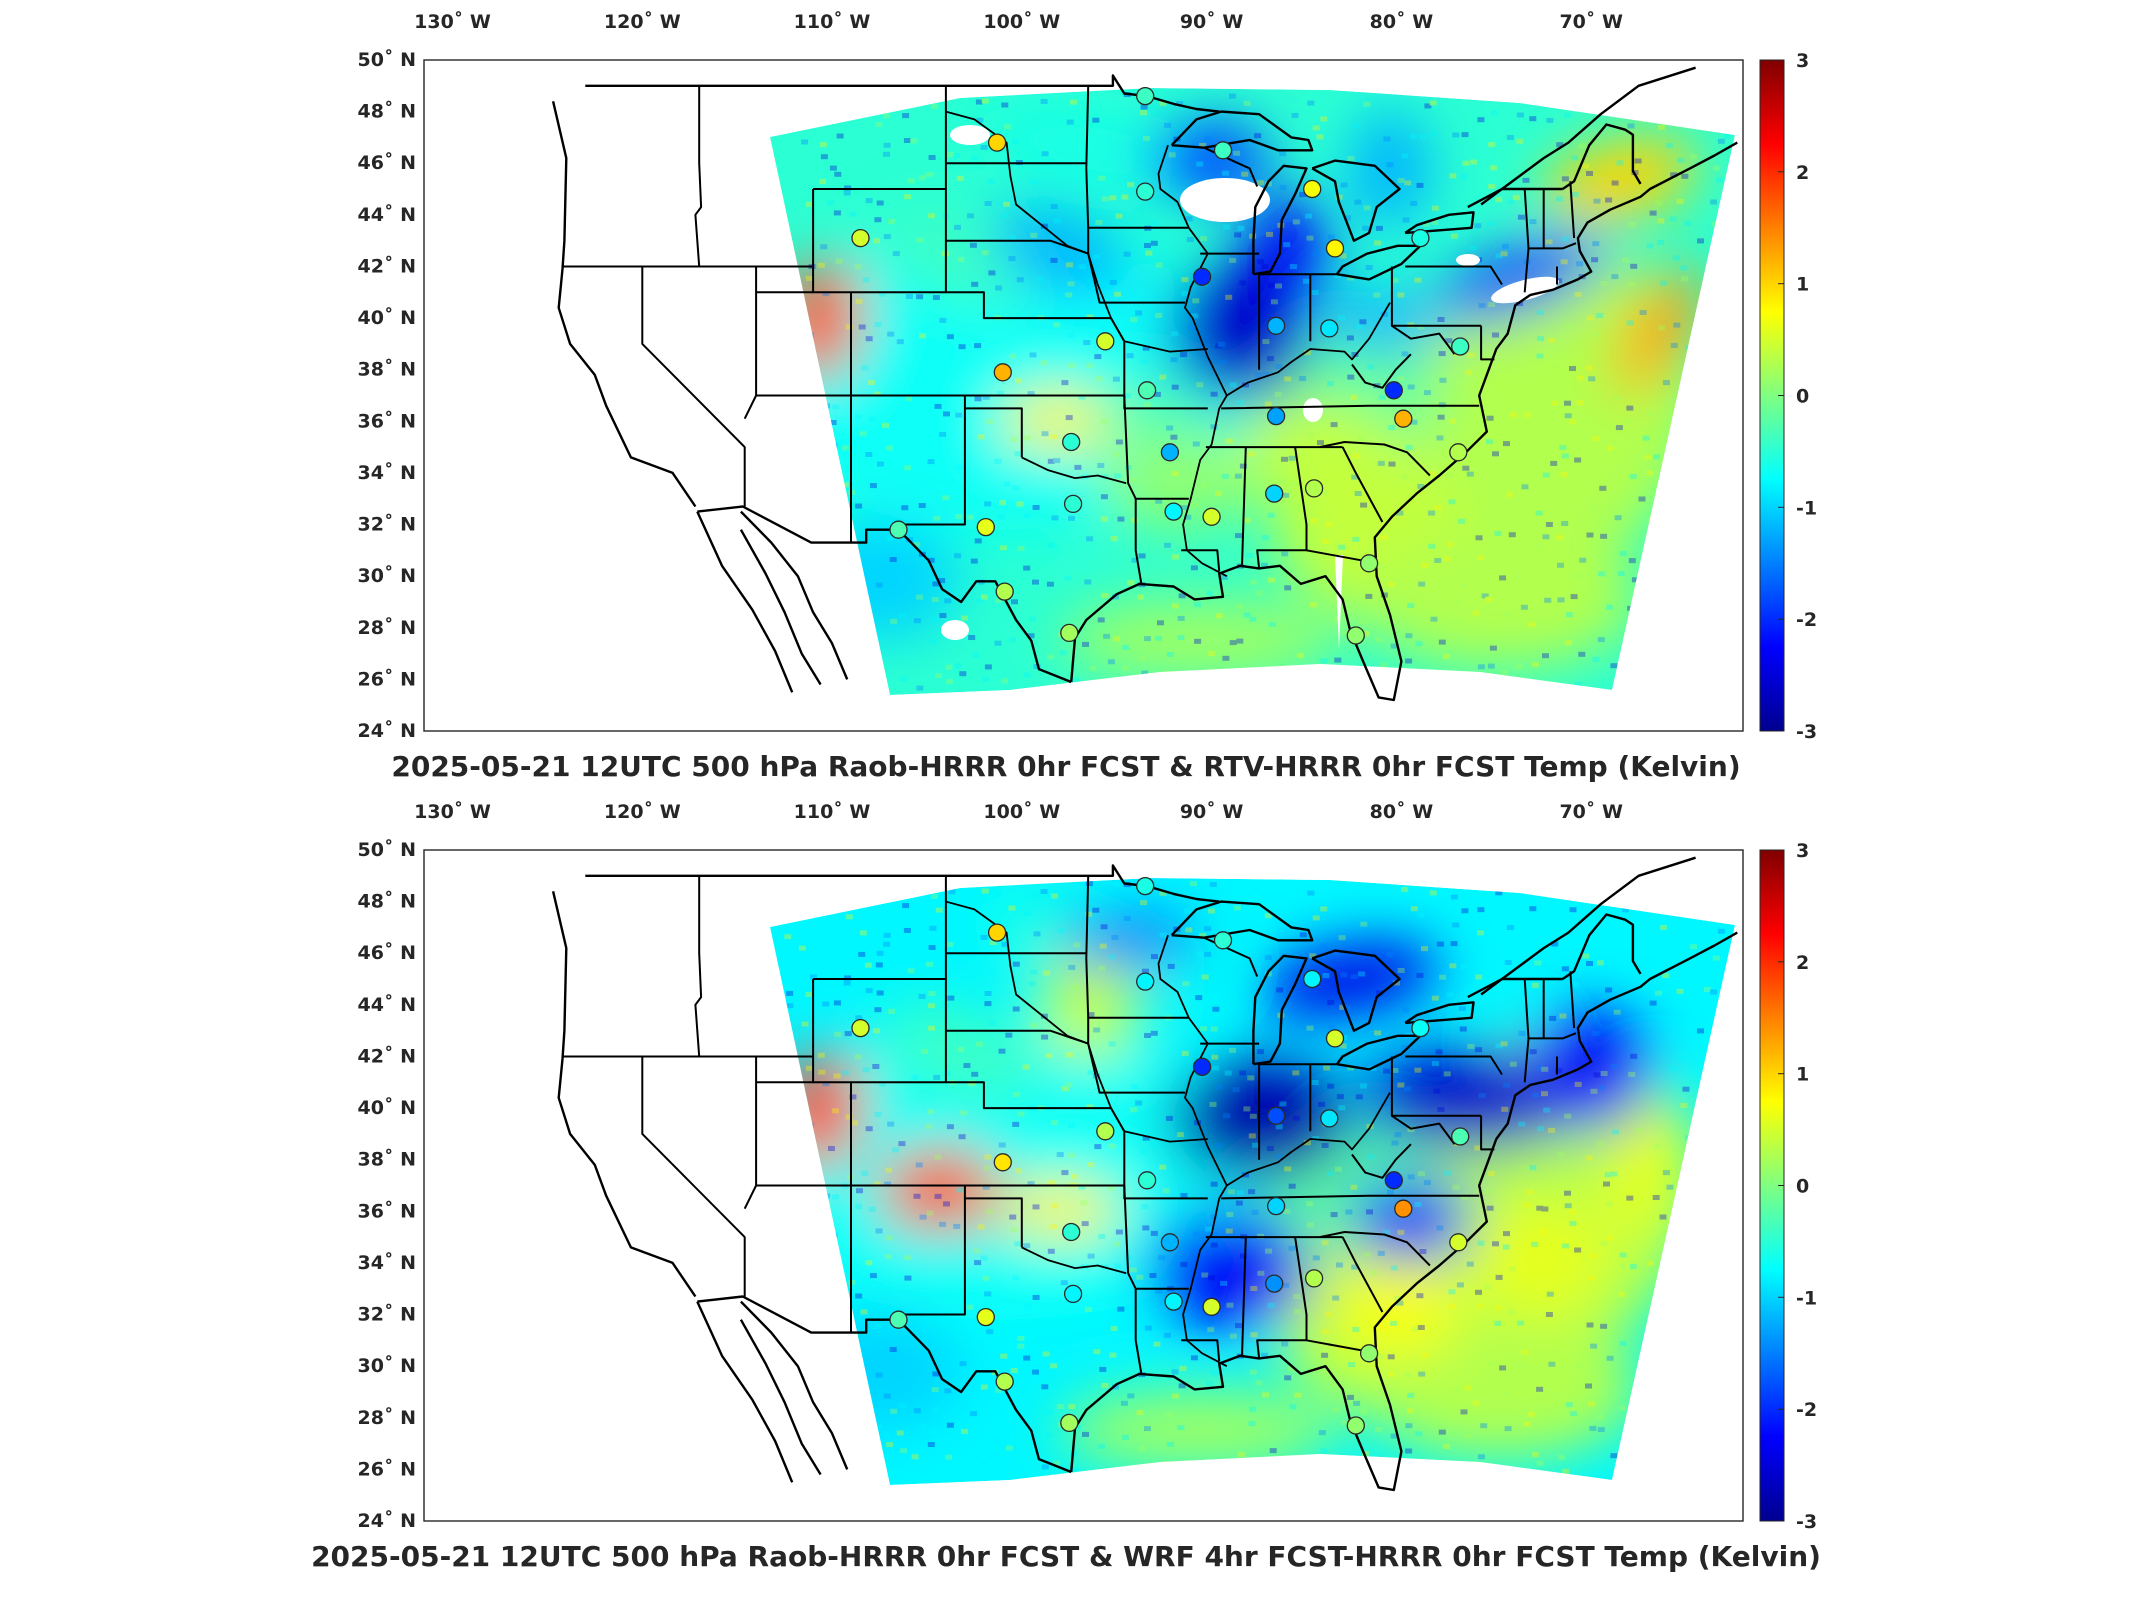 The image size is (2133, 1600). What do you see at coordinates (1802, 173) in the screenshot?
I see `colorbar-tick-label: 2` at bounding box center [1802, 173].